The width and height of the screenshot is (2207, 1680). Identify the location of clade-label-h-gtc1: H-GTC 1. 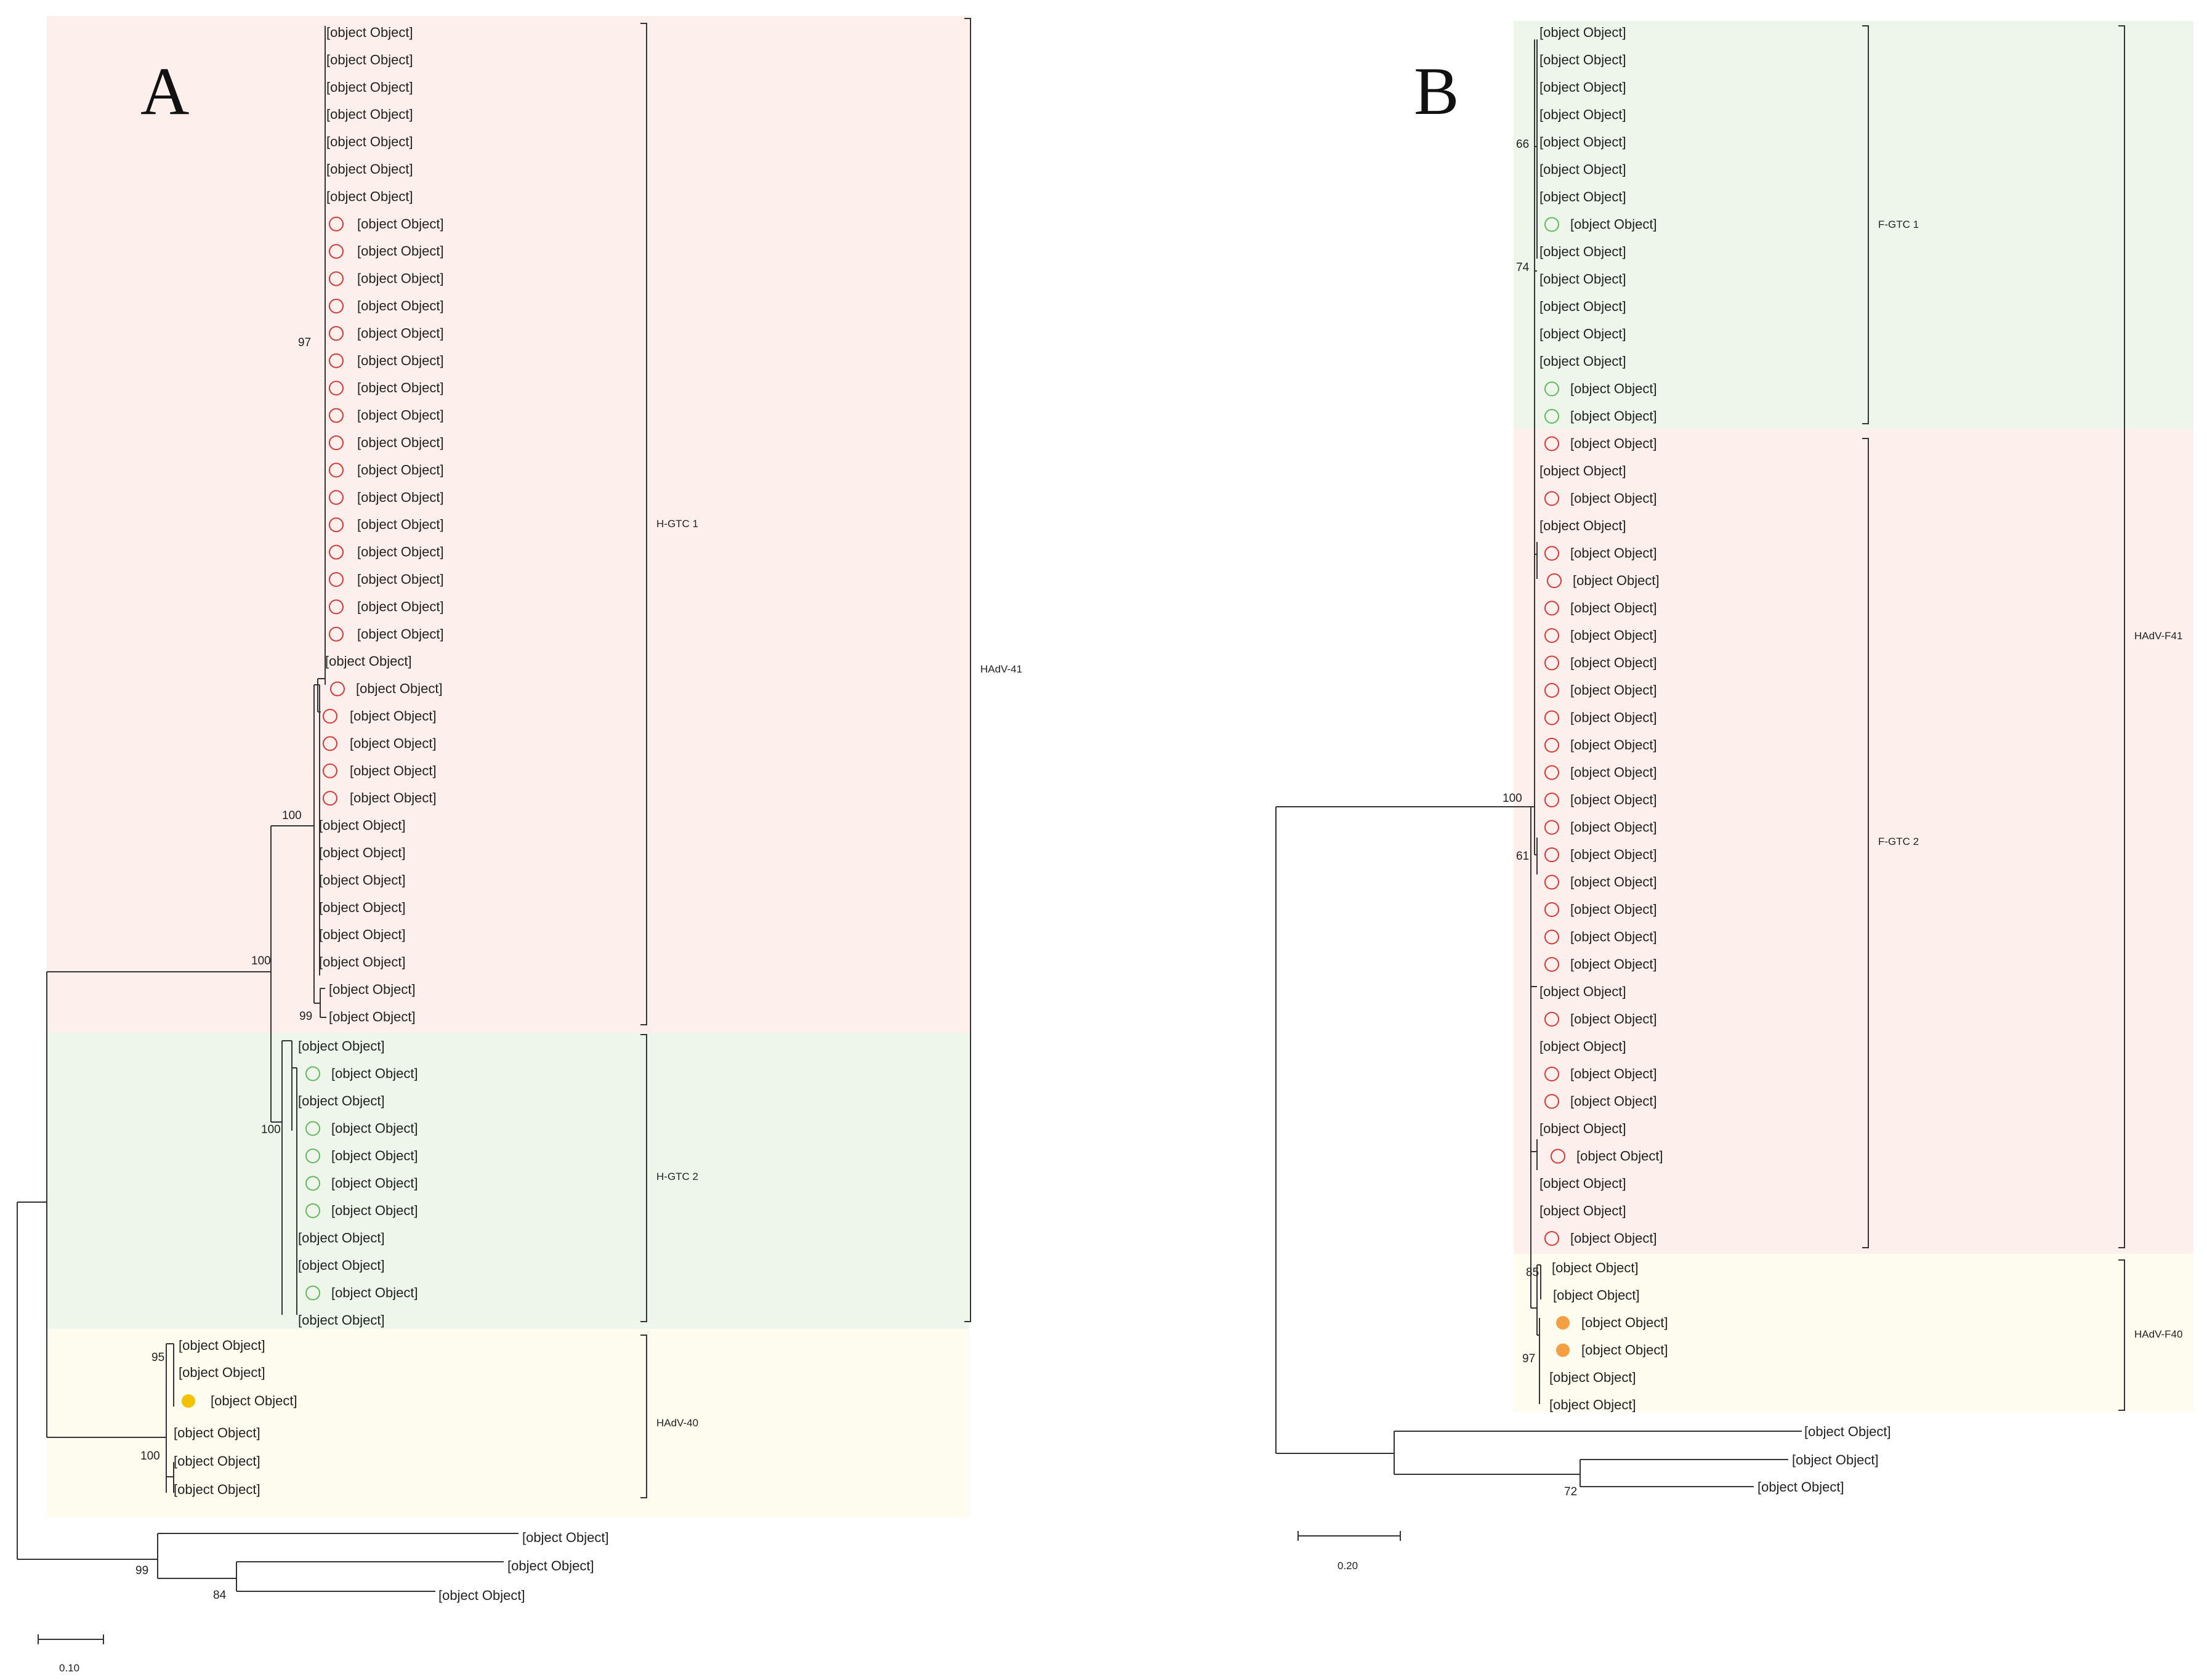
(677, 524).